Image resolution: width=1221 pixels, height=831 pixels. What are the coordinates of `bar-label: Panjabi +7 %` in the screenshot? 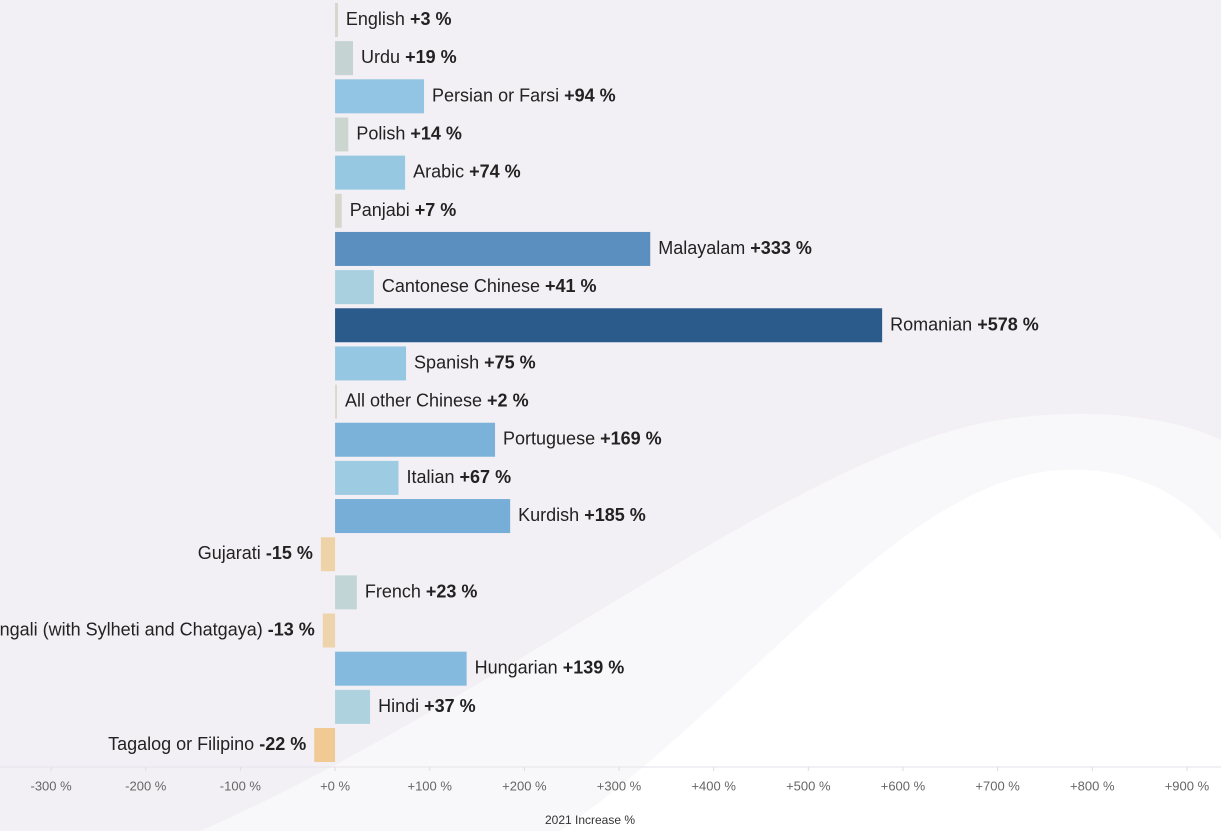 It's located at (403, 210).